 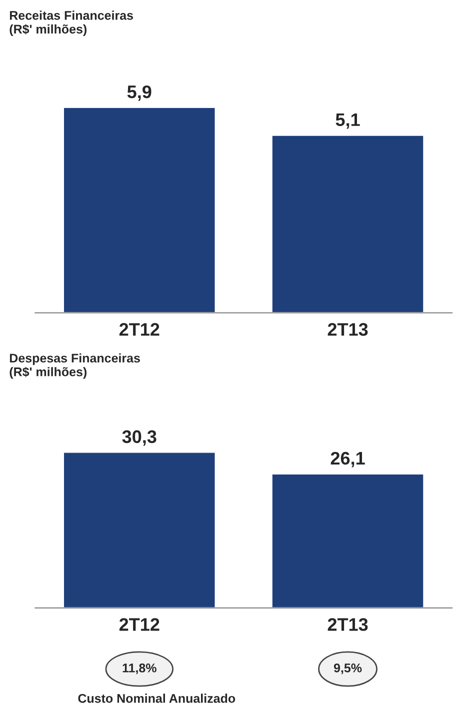 I want to click on data-label: 26,1, so click(x=347, y=460).